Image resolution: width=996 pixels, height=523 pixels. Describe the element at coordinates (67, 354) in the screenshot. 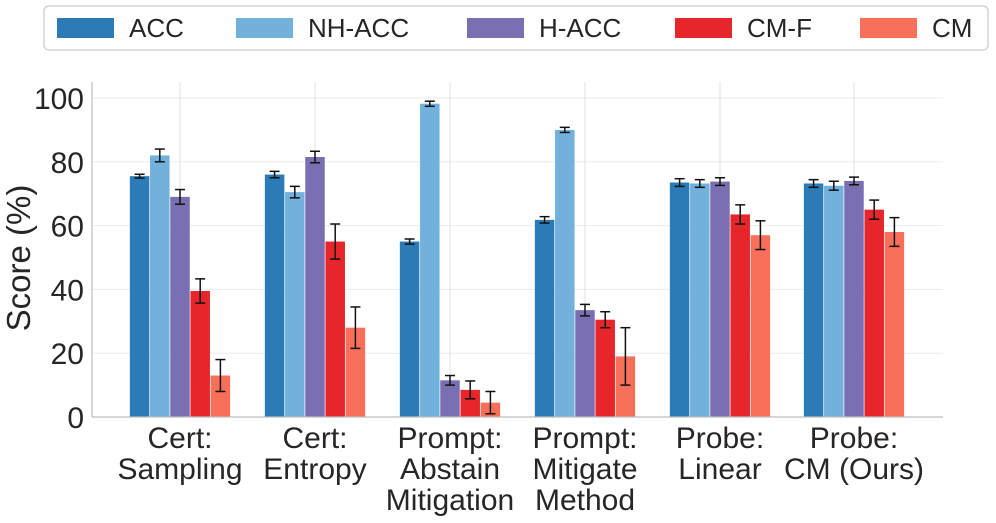

I see `y-tick-label: 20` at that location.